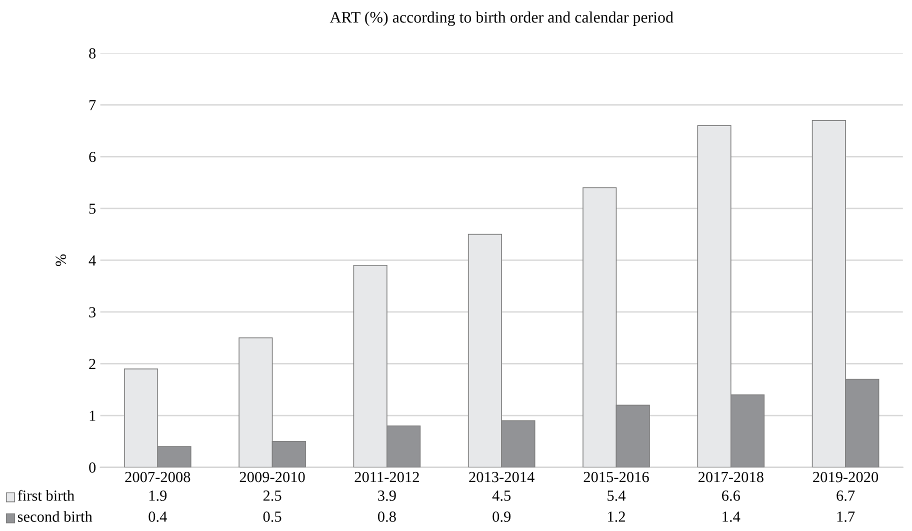 This screenshot has height=531, width=912. I want to click on data-label: 1.7, so click(846, 517).